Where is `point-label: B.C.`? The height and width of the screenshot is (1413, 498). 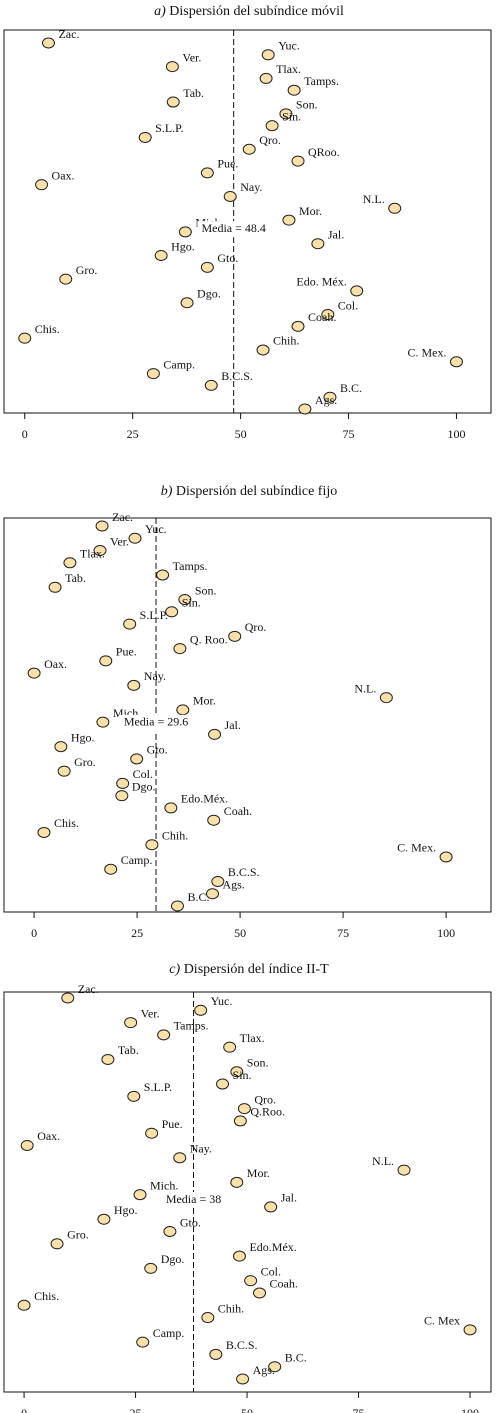
point-label: B.C. is located at coordinates (296, 1357).